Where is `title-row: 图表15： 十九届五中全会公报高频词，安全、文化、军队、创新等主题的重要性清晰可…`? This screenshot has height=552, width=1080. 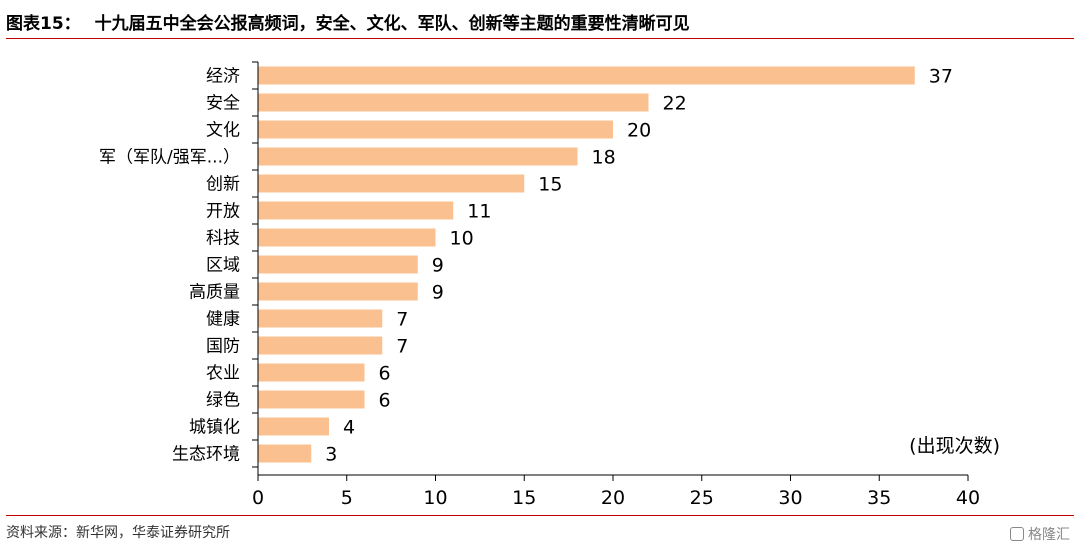
title-row: 图表15： 十九届五中全会公报高频词，安全、文化、军队、创新等主题的重要性清晰可… is located at coordinates (348, 21).